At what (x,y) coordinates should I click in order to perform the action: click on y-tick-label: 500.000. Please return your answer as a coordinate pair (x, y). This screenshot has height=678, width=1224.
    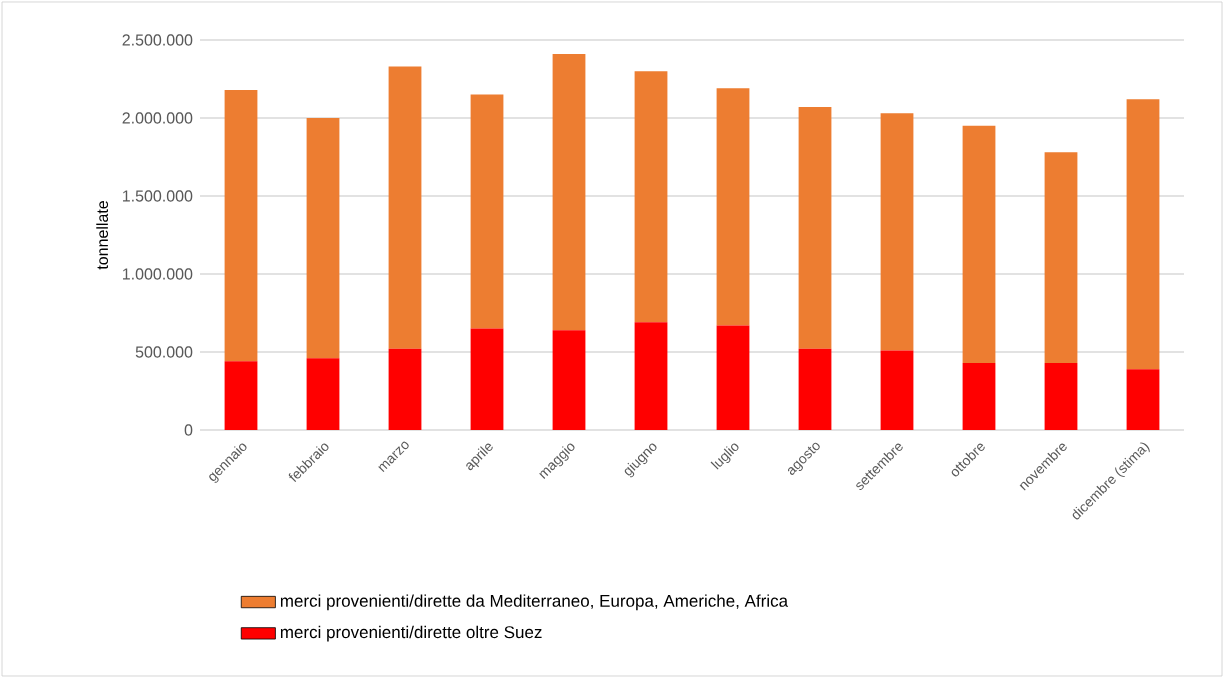
    Looking at the image, I should click on (164, 352).